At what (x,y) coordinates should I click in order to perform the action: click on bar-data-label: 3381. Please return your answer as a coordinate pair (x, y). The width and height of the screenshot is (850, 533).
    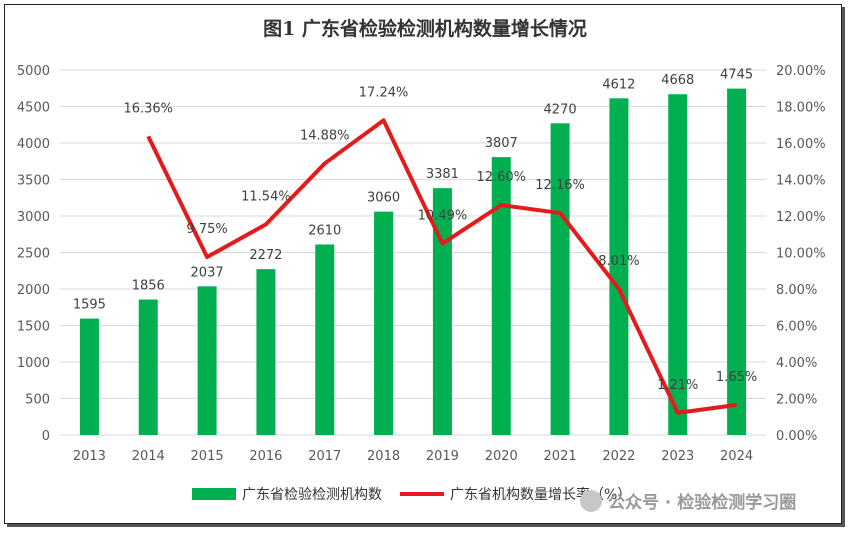
    Looking at the image, I should click on (442, 174).